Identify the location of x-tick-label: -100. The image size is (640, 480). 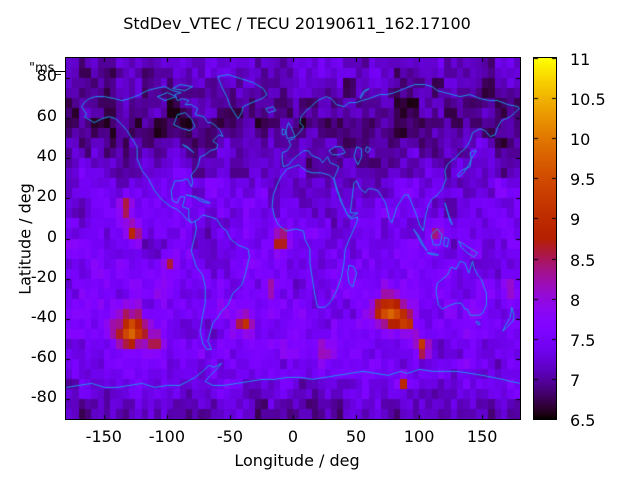
(167, 436).